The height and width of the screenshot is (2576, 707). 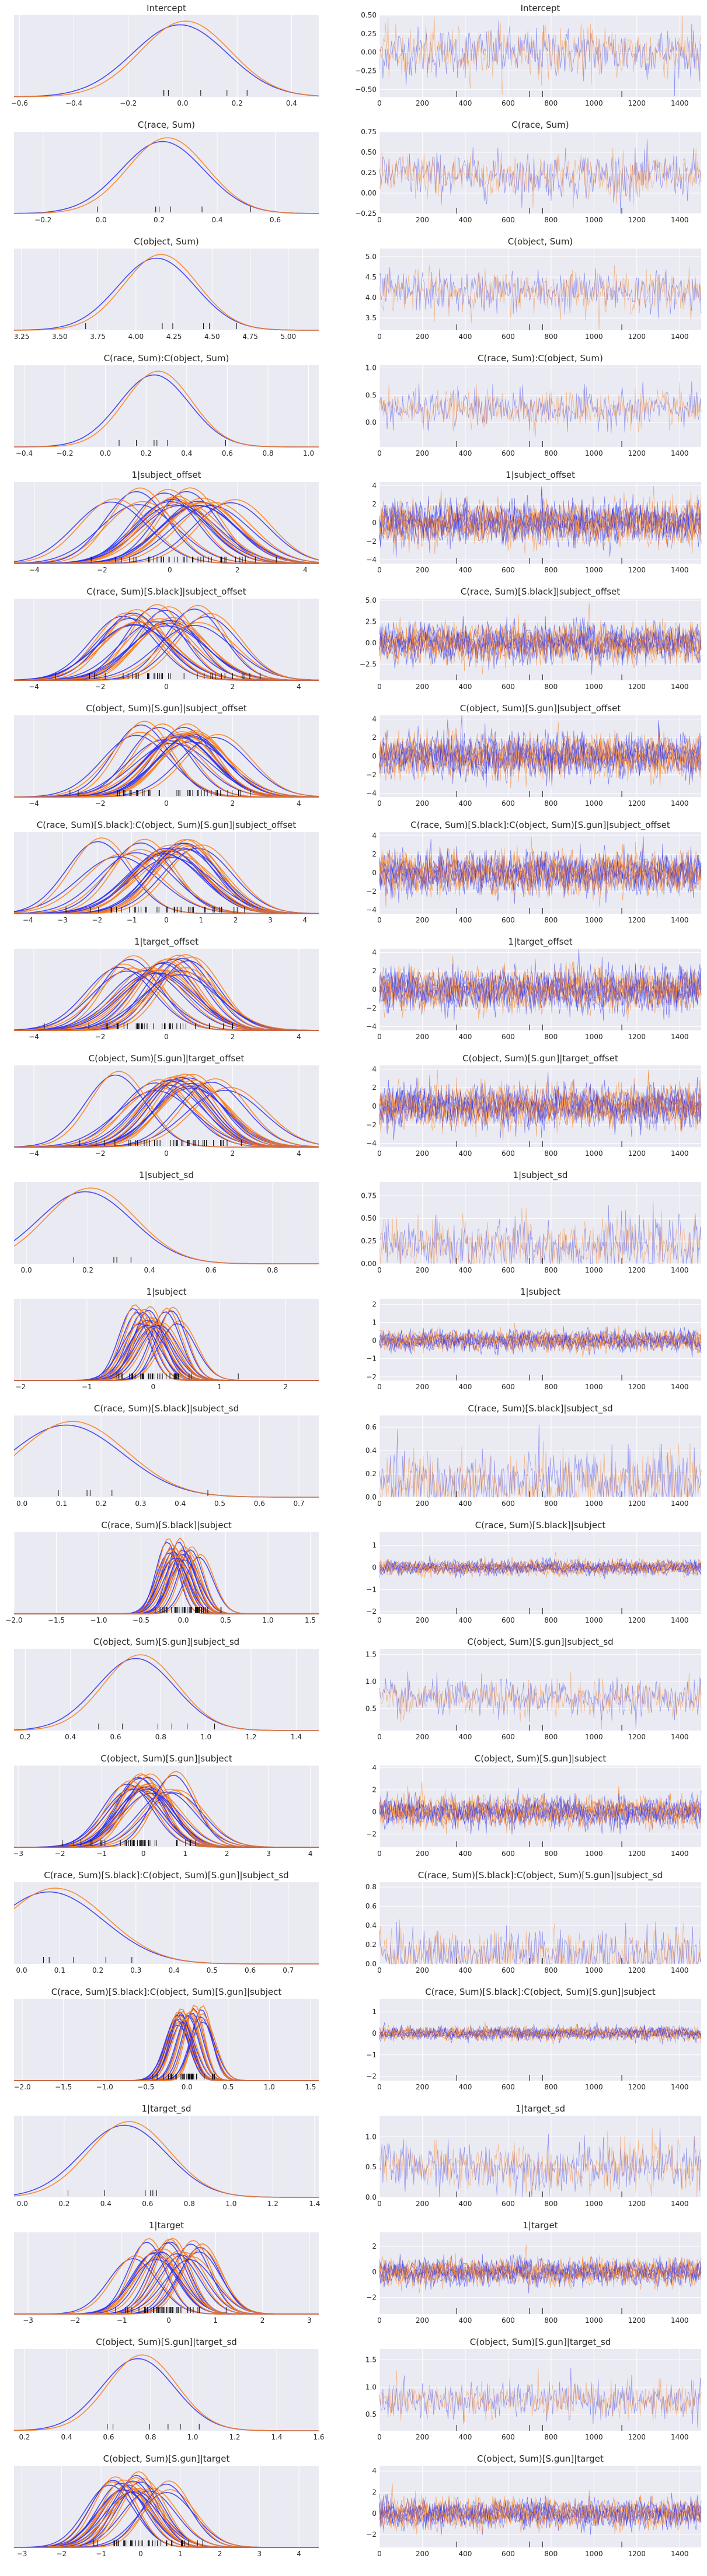 What do you see at coordinates (128, 103) in the screenshot?
I see `kde-xtick-label: −0.2` at bounding box center [128, 103].